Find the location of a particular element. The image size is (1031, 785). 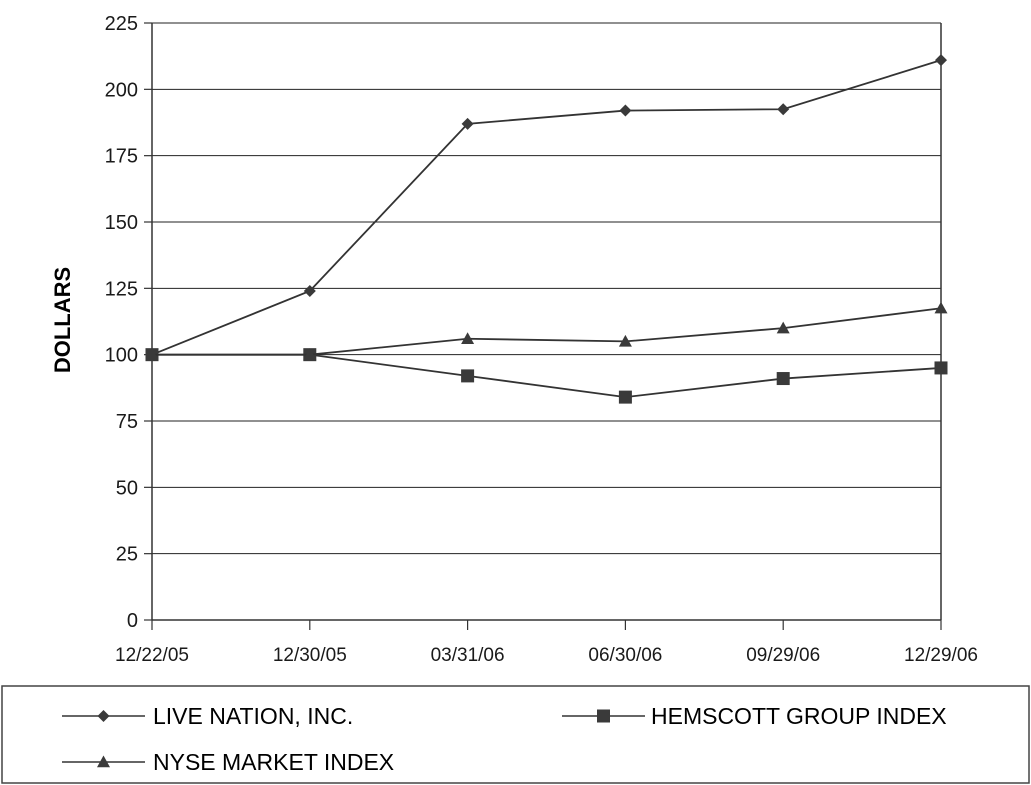

legend-box is located at coordinates (515, 734).